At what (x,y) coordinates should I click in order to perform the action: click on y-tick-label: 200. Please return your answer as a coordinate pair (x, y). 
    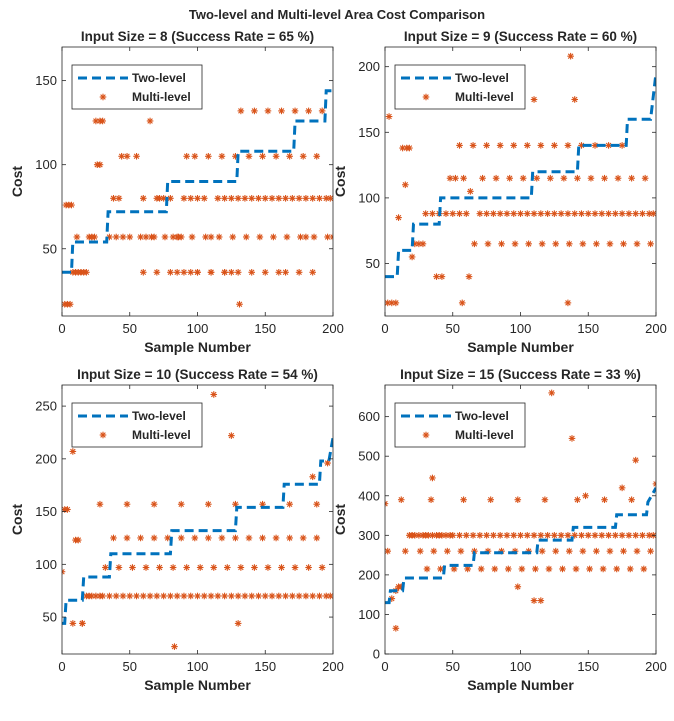
    Looking at the image, I should click on (369, 66).